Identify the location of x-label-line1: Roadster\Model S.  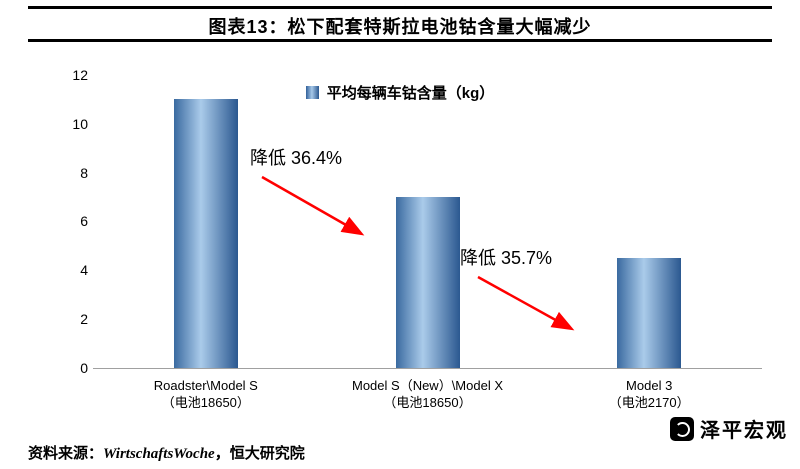
(205, 385).